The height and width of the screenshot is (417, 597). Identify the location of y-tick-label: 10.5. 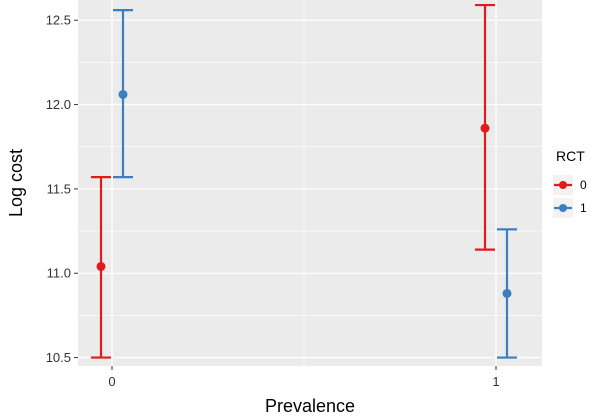
(58, 357).